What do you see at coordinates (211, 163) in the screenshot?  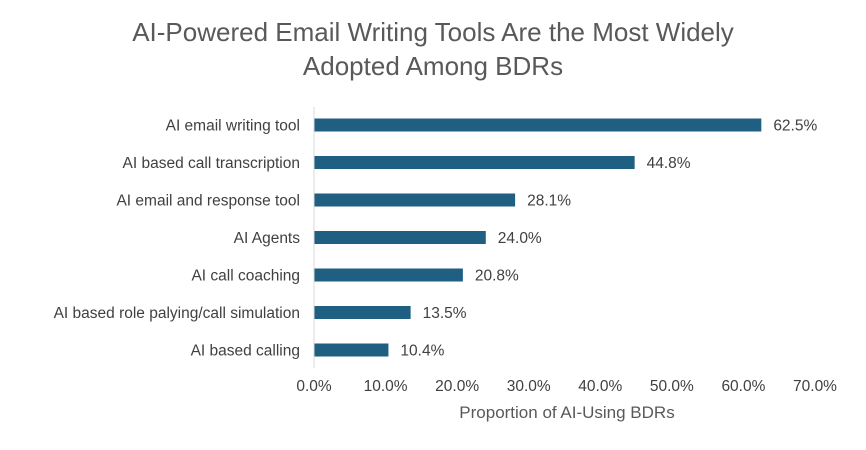 I see `category-label: AI based call transcription` at bounding box center [211, 163].